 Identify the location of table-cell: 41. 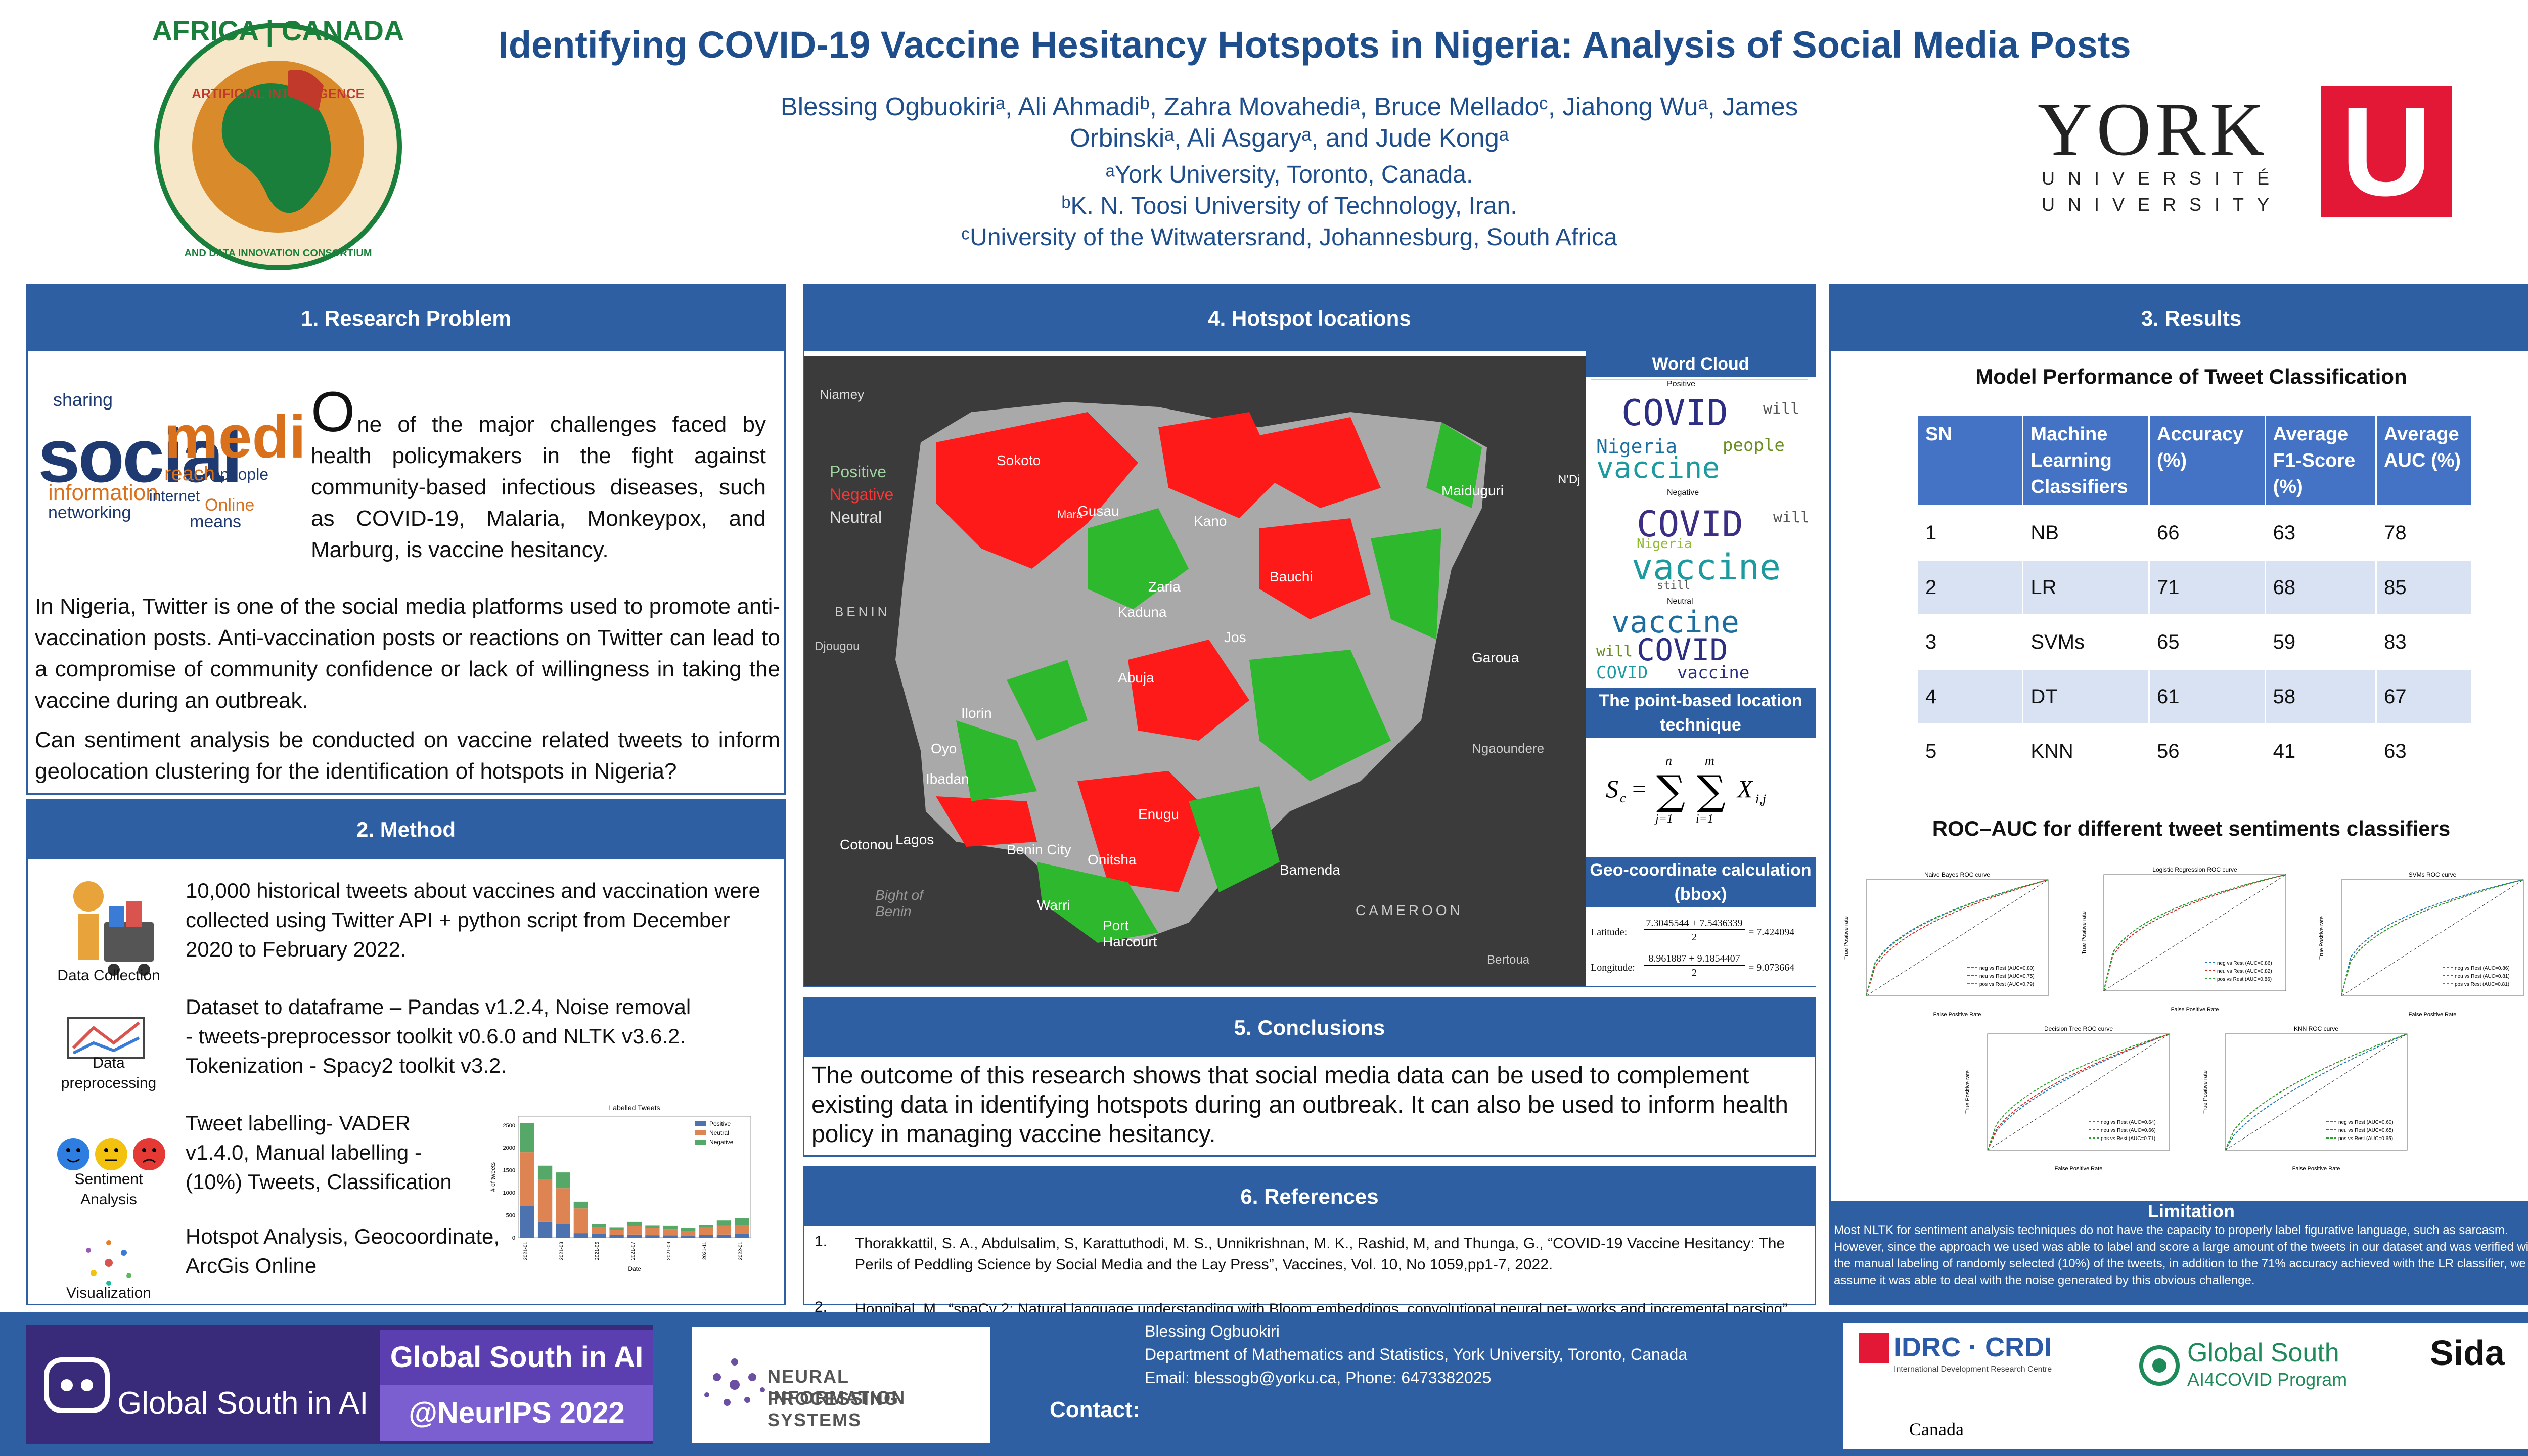
(2321, 751).